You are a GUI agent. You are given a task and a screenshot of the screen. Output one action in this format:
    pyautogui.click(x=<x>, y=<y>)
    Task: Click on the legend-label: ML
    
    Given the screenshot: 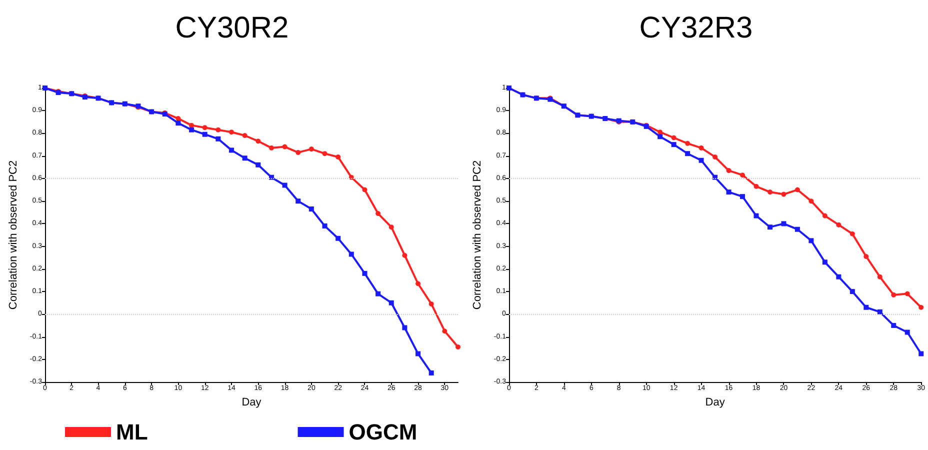 What is the action you would take?
    pyautogui.click(x=132, y=432)
    